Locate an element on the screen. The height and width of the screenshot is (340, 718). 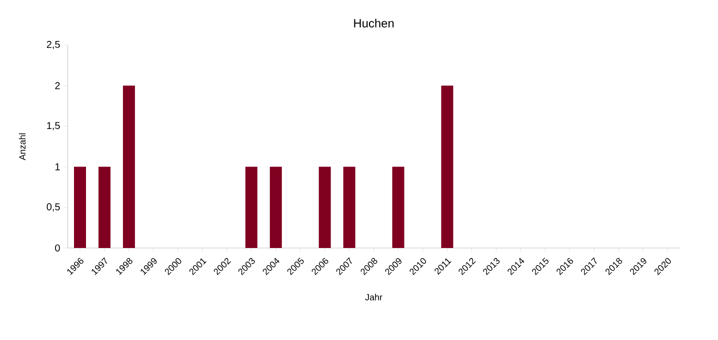
y-tick-label: 1,5 is located at coordinates (53, 126).